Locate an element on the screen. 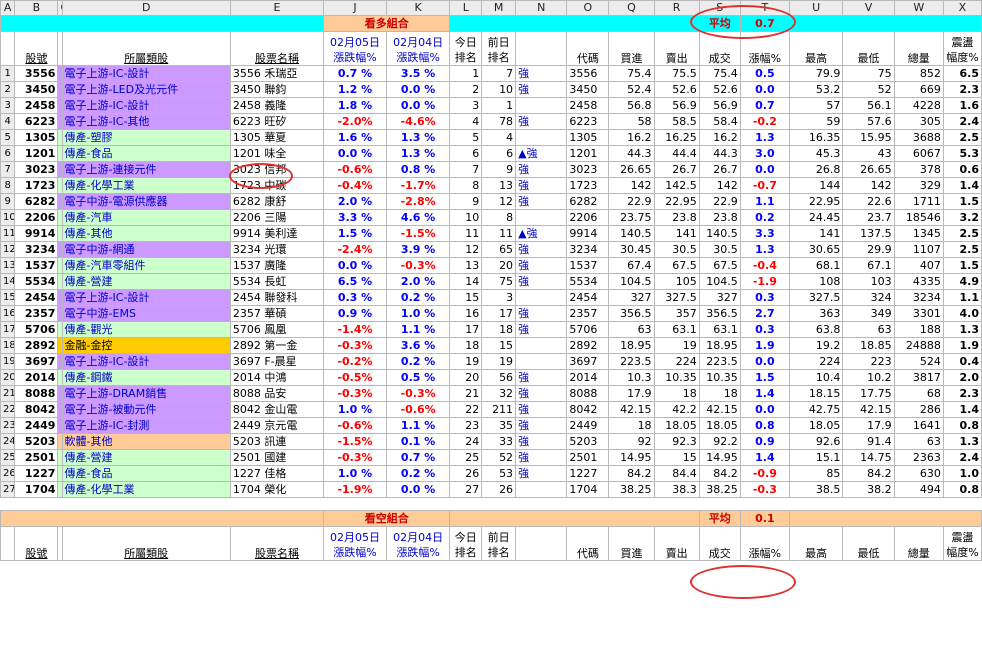 Image resolution: width=982 pixels, height=645 pixels. stock-name: 1723 中碳 is located at coordinates (277, 185).